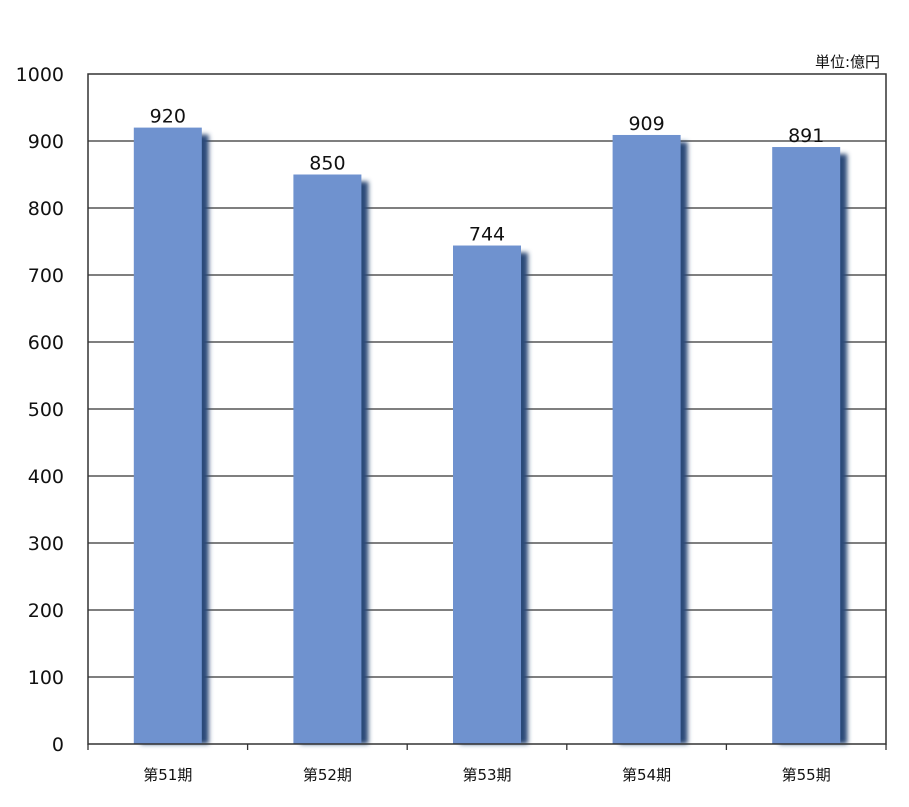 The image size is (909, 807). I want to click on x-axis-ticks: 第51期 第52期 第53期 第54期 第55期, so click(487, 764).